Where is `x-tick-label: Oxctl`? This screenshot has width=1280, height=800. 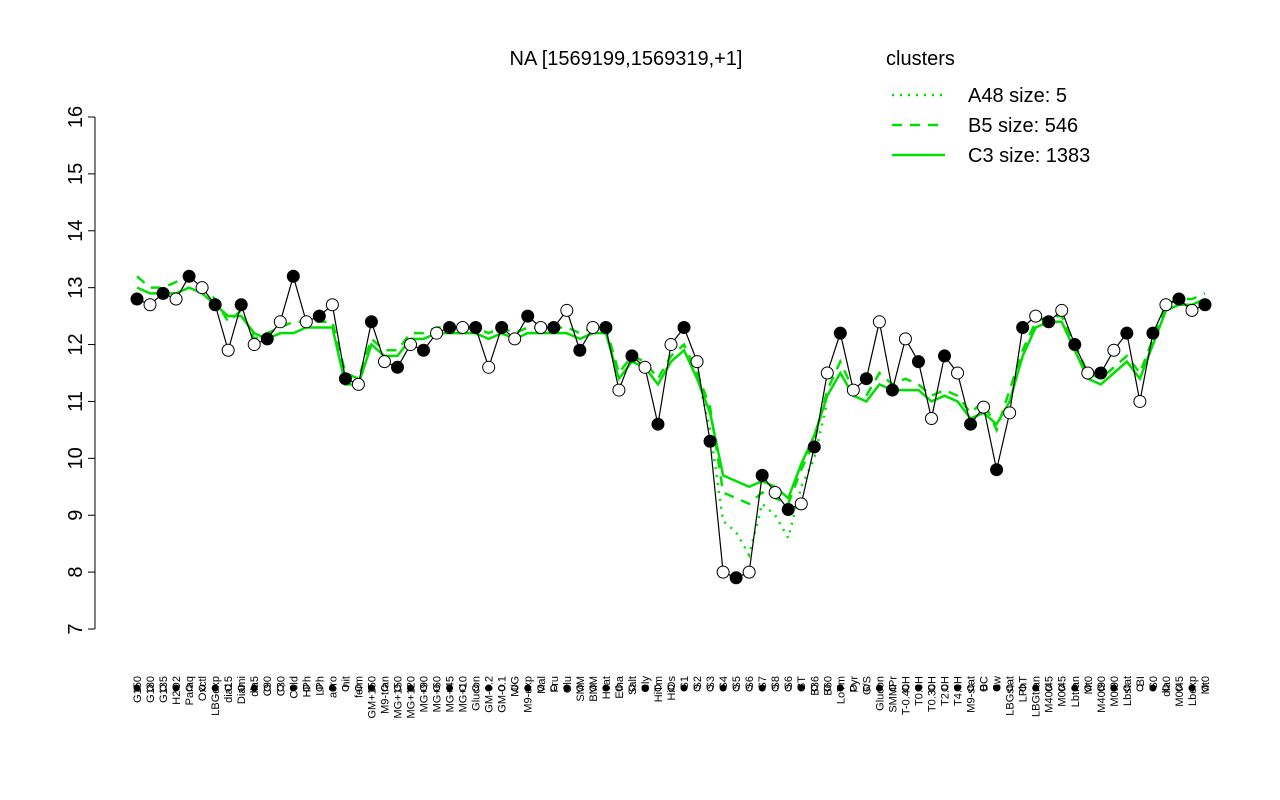
x-tick-label: Oxctl is located at coordinates (203, 688).